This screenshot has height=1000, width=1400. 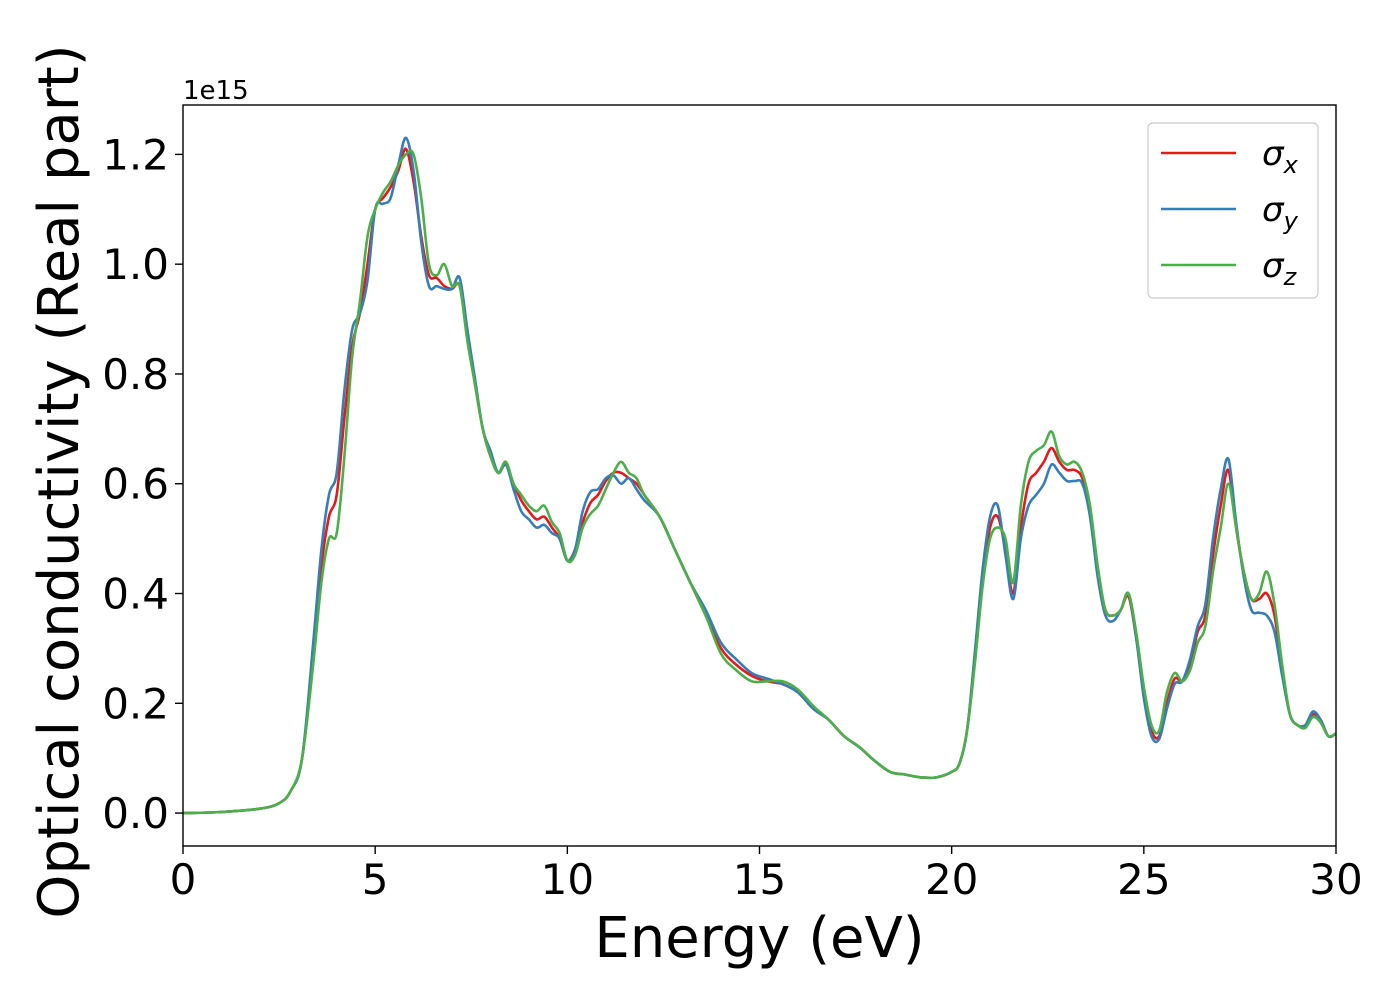 What do you see at coordinates (759, 879) in the screenshot?
I see `x-tick-label: 15` at bounding box center [759, 879].